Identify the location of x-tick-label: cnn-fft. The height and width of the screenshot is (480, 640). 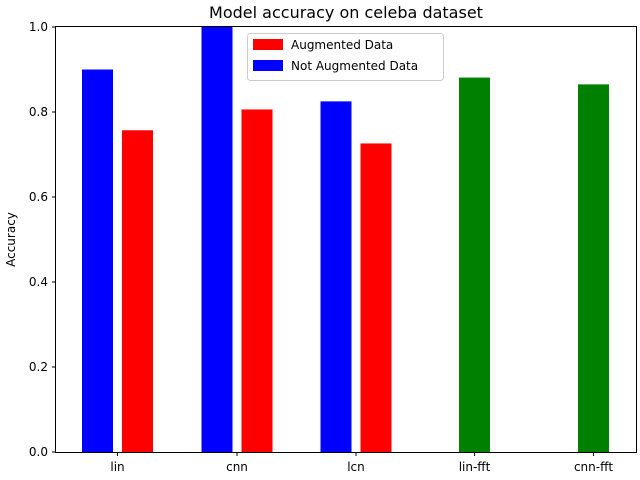
(593, 467).